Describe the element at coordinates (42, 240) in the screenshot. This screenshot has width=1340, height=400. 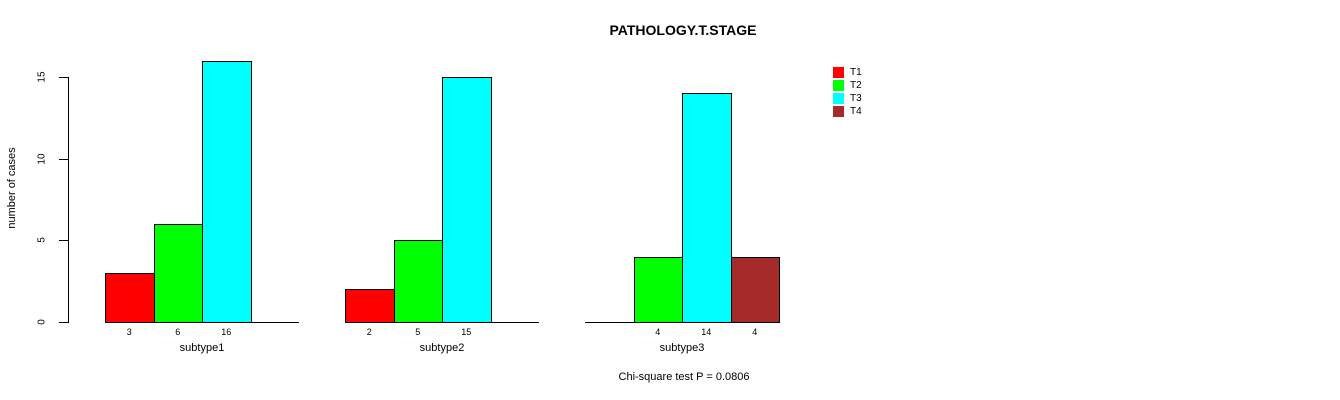
I see `y-tick-label: 5` at that location.